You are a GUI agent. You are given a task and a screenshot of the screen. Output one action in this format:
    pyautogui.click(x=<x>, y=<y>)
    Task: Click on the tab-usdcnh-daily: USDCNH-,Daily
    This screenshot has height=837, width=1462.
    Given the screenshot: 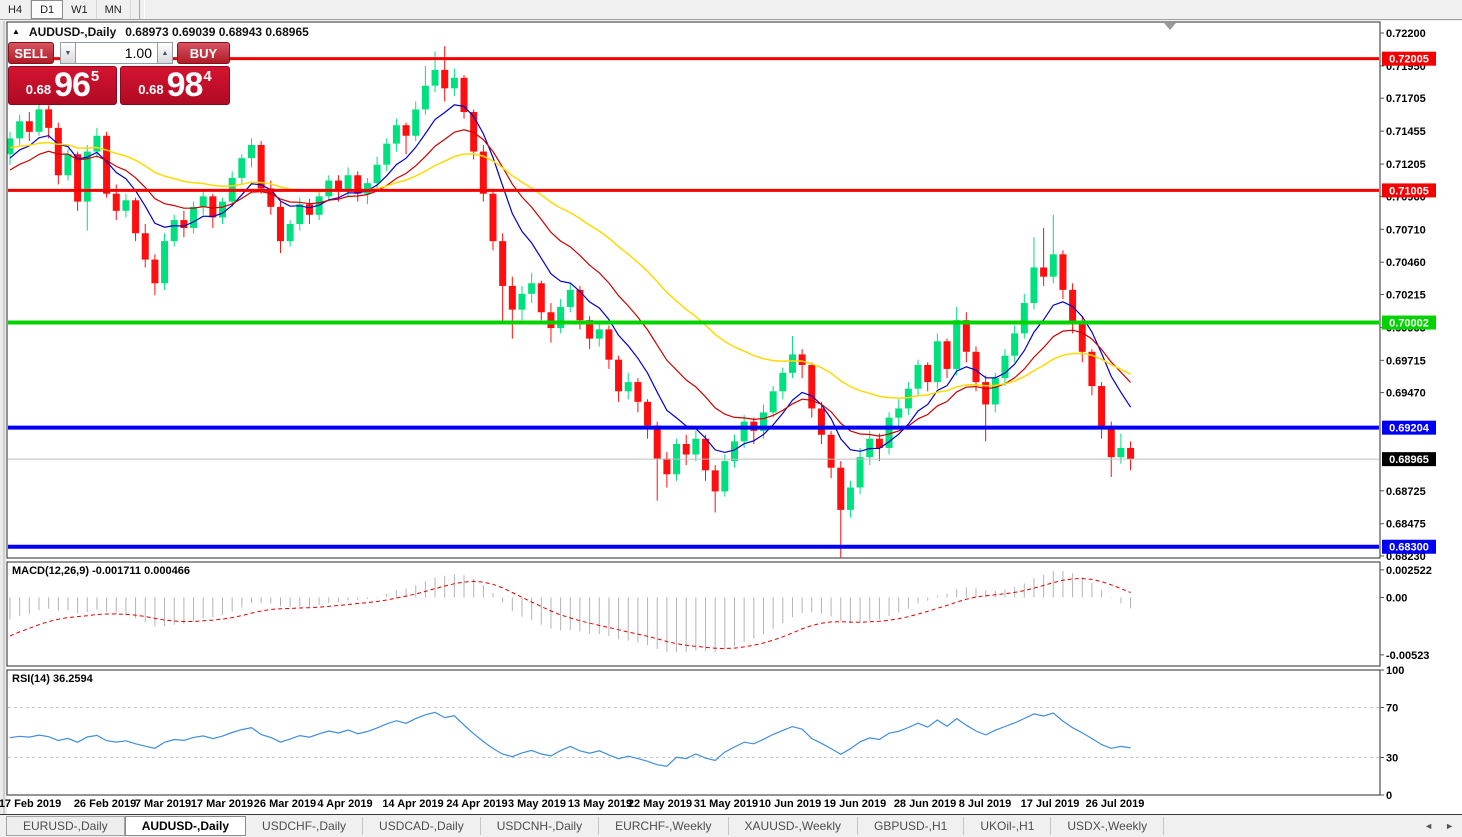 What is the action you would take?
    pyautogui.click(x=540, y=826)
    